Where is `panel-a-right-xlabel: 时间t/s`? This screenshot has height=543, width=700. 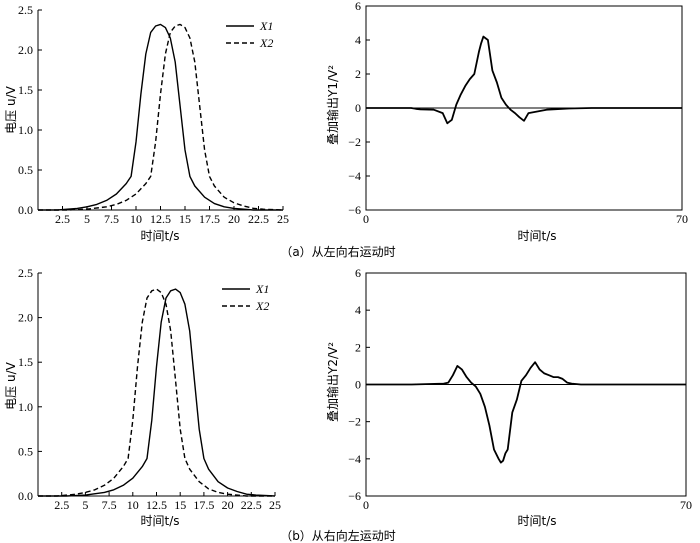 panel-a-right-xlabel: 时间t/s is located at coordinates (536, 236).